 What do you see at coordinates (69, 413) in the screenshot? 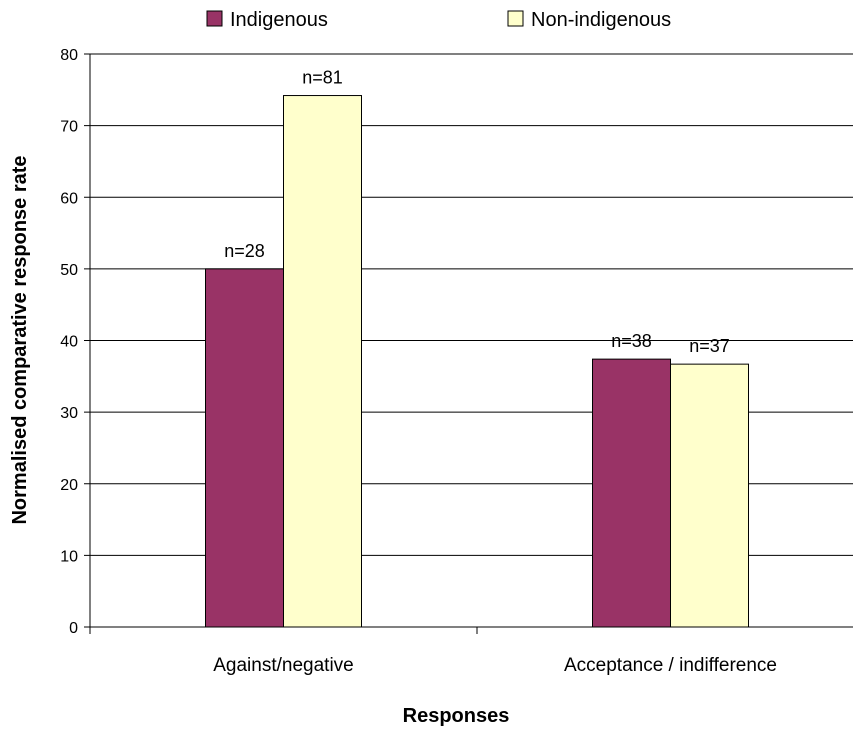
I see `y-tick-label: 30` at bounding box center [69, 413].